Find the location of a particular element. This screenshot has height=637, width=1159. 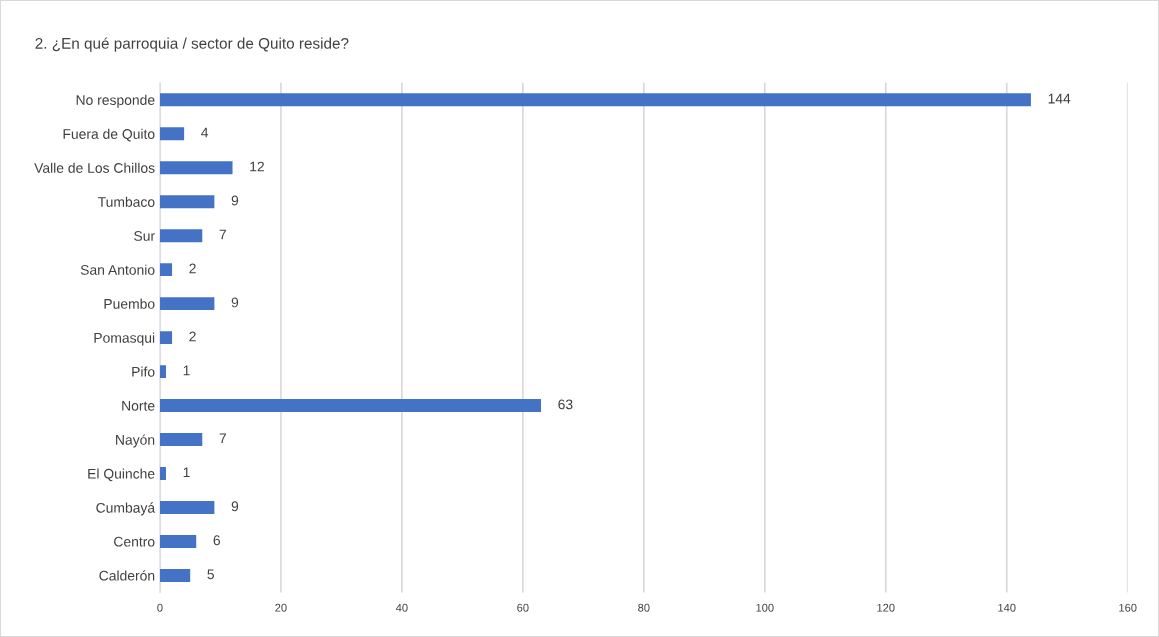

y-tick-label: Puembo is located at coordinates (129, 303).